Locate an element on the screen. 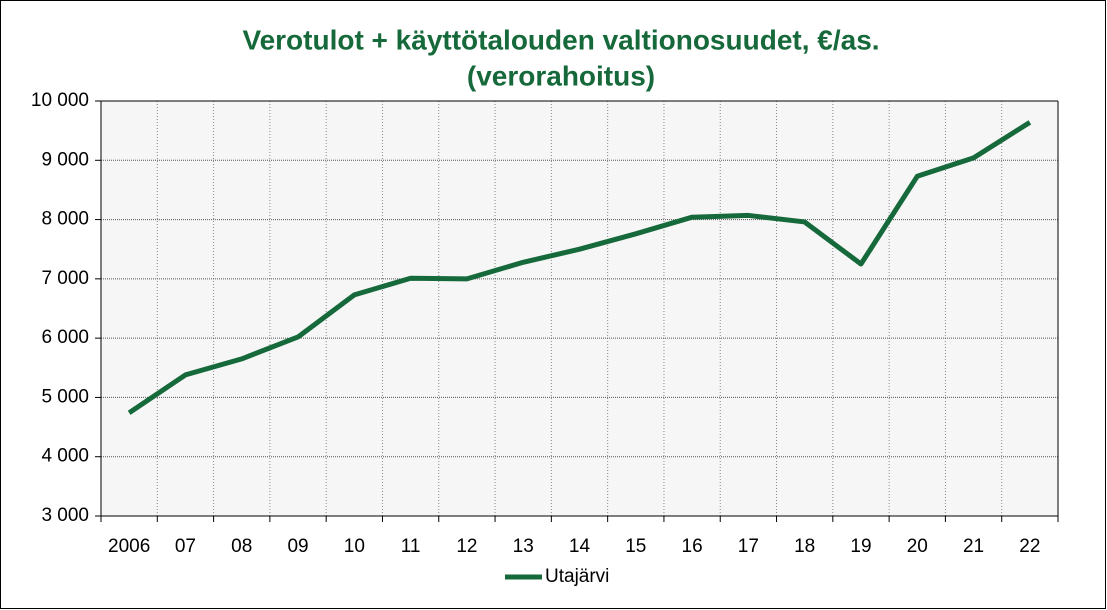 The width and height of the screenshot is (1107, 610). y-tick-label: 10 000 is located at coordinates (60, 100).